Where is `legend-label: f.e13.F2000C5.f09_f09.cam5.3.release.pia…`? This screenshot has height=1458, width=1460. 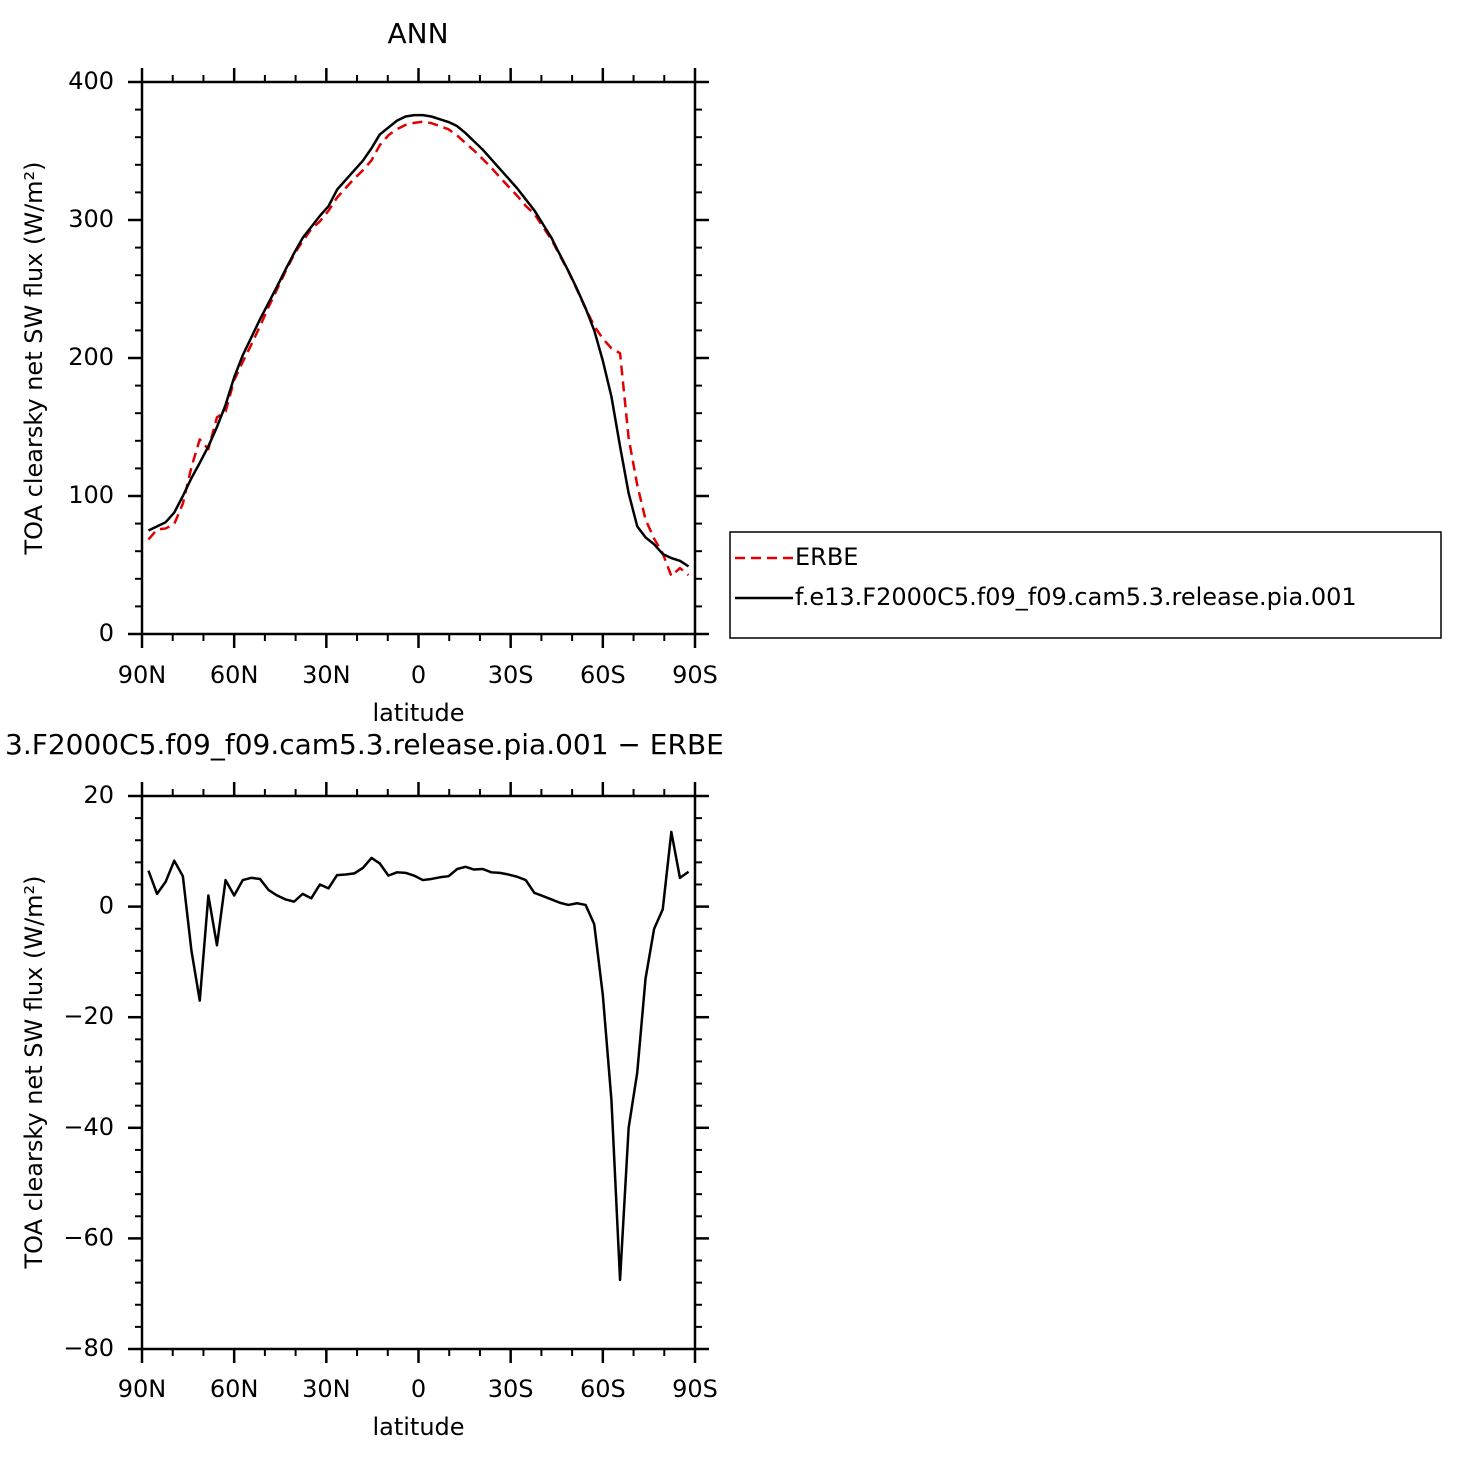
legend-label: f.e13.F2000C5.f09_f09.cam5.3.release.pia… is located at coordinates (1076, 597).